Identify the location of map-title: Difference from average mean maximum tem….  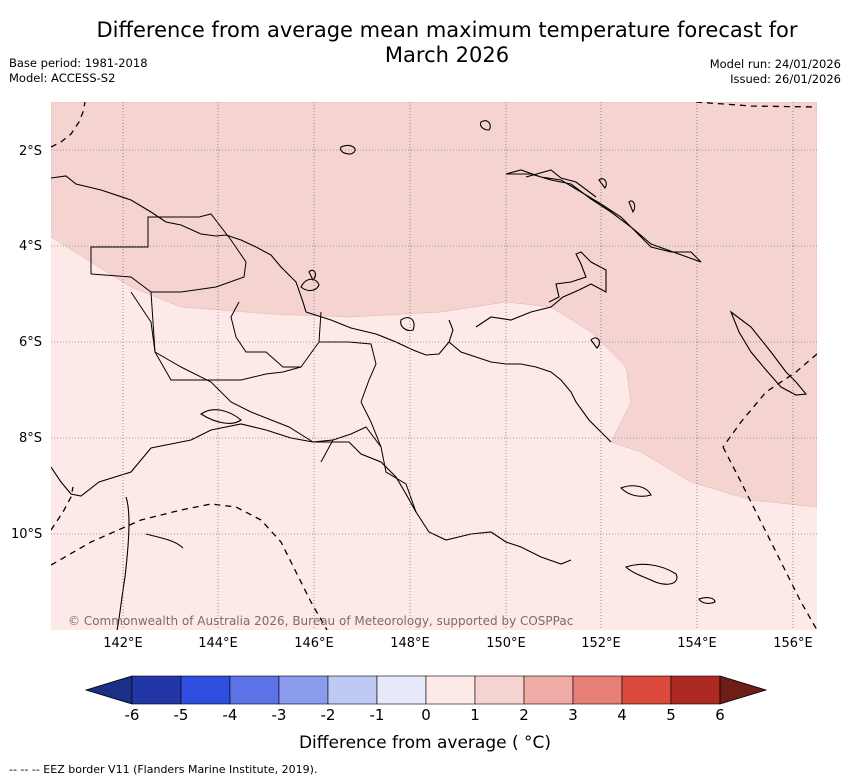
(447, 42).